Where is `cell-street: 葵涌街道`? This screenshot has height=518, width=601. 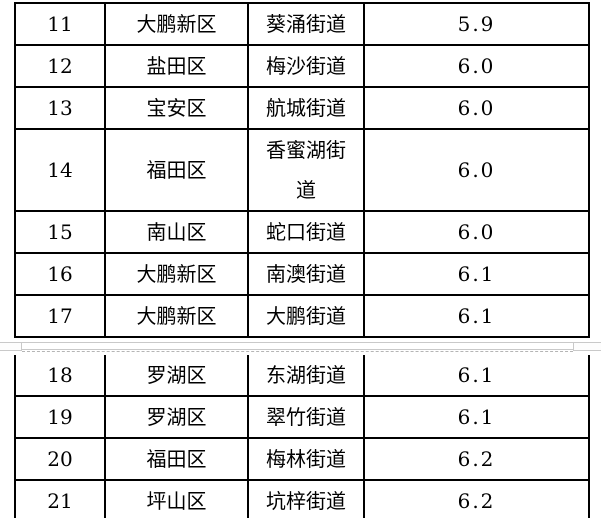 cell-street: 葵涌街道 is located at coordinates (306, 24).